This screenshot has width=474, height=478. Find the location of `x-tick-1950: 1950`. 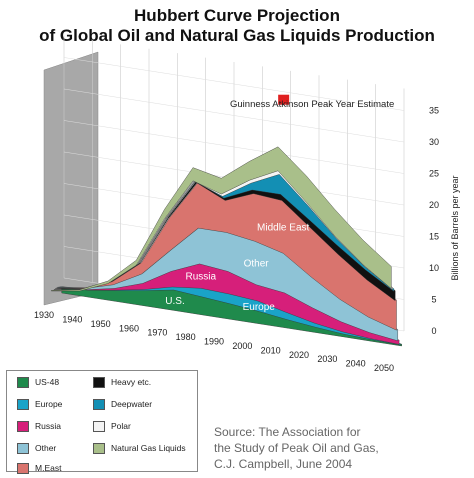

x-tick-1950: 1950 is located at coordinates (101, 324).